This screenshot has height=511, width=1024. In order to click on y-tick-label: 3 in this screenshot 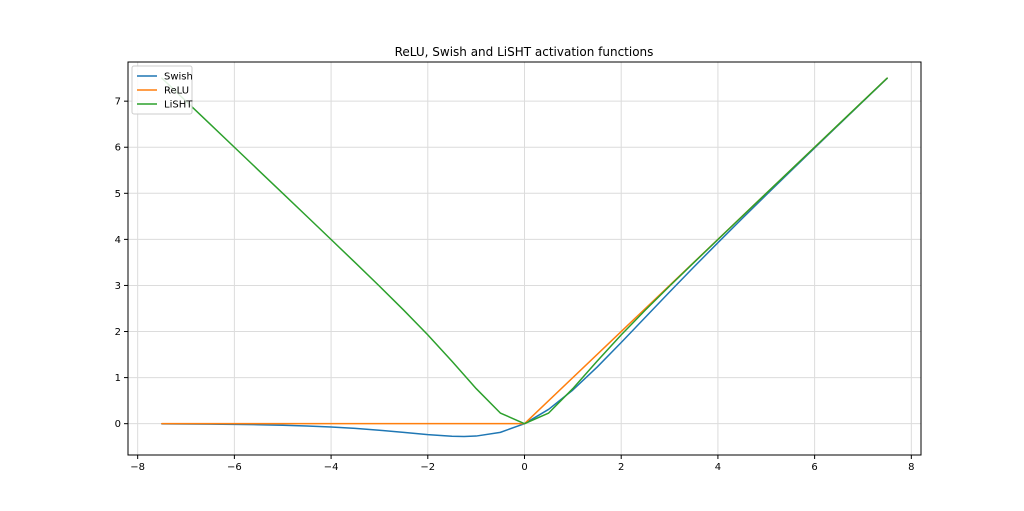, I will do `click(118, 286)`.